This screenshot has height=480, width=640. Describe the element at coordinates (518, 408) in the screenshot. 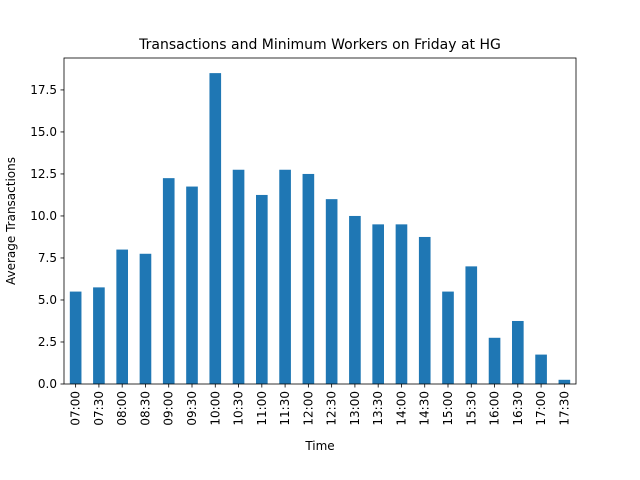

I see `x-tick-label: 16:30` at that location.